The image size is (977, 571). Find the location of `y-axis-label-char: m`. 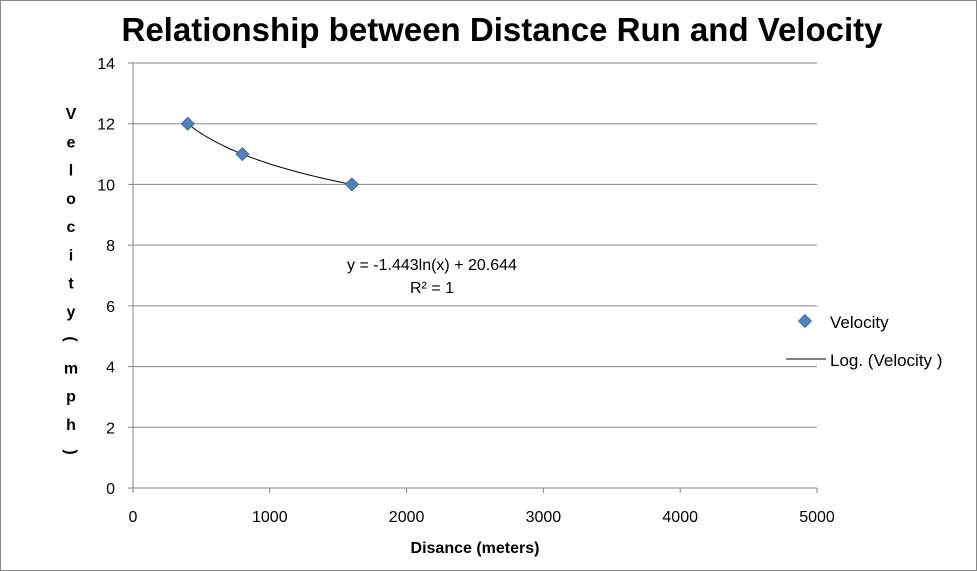

y-axis-label-char: m is located at coordinates (71, 368).